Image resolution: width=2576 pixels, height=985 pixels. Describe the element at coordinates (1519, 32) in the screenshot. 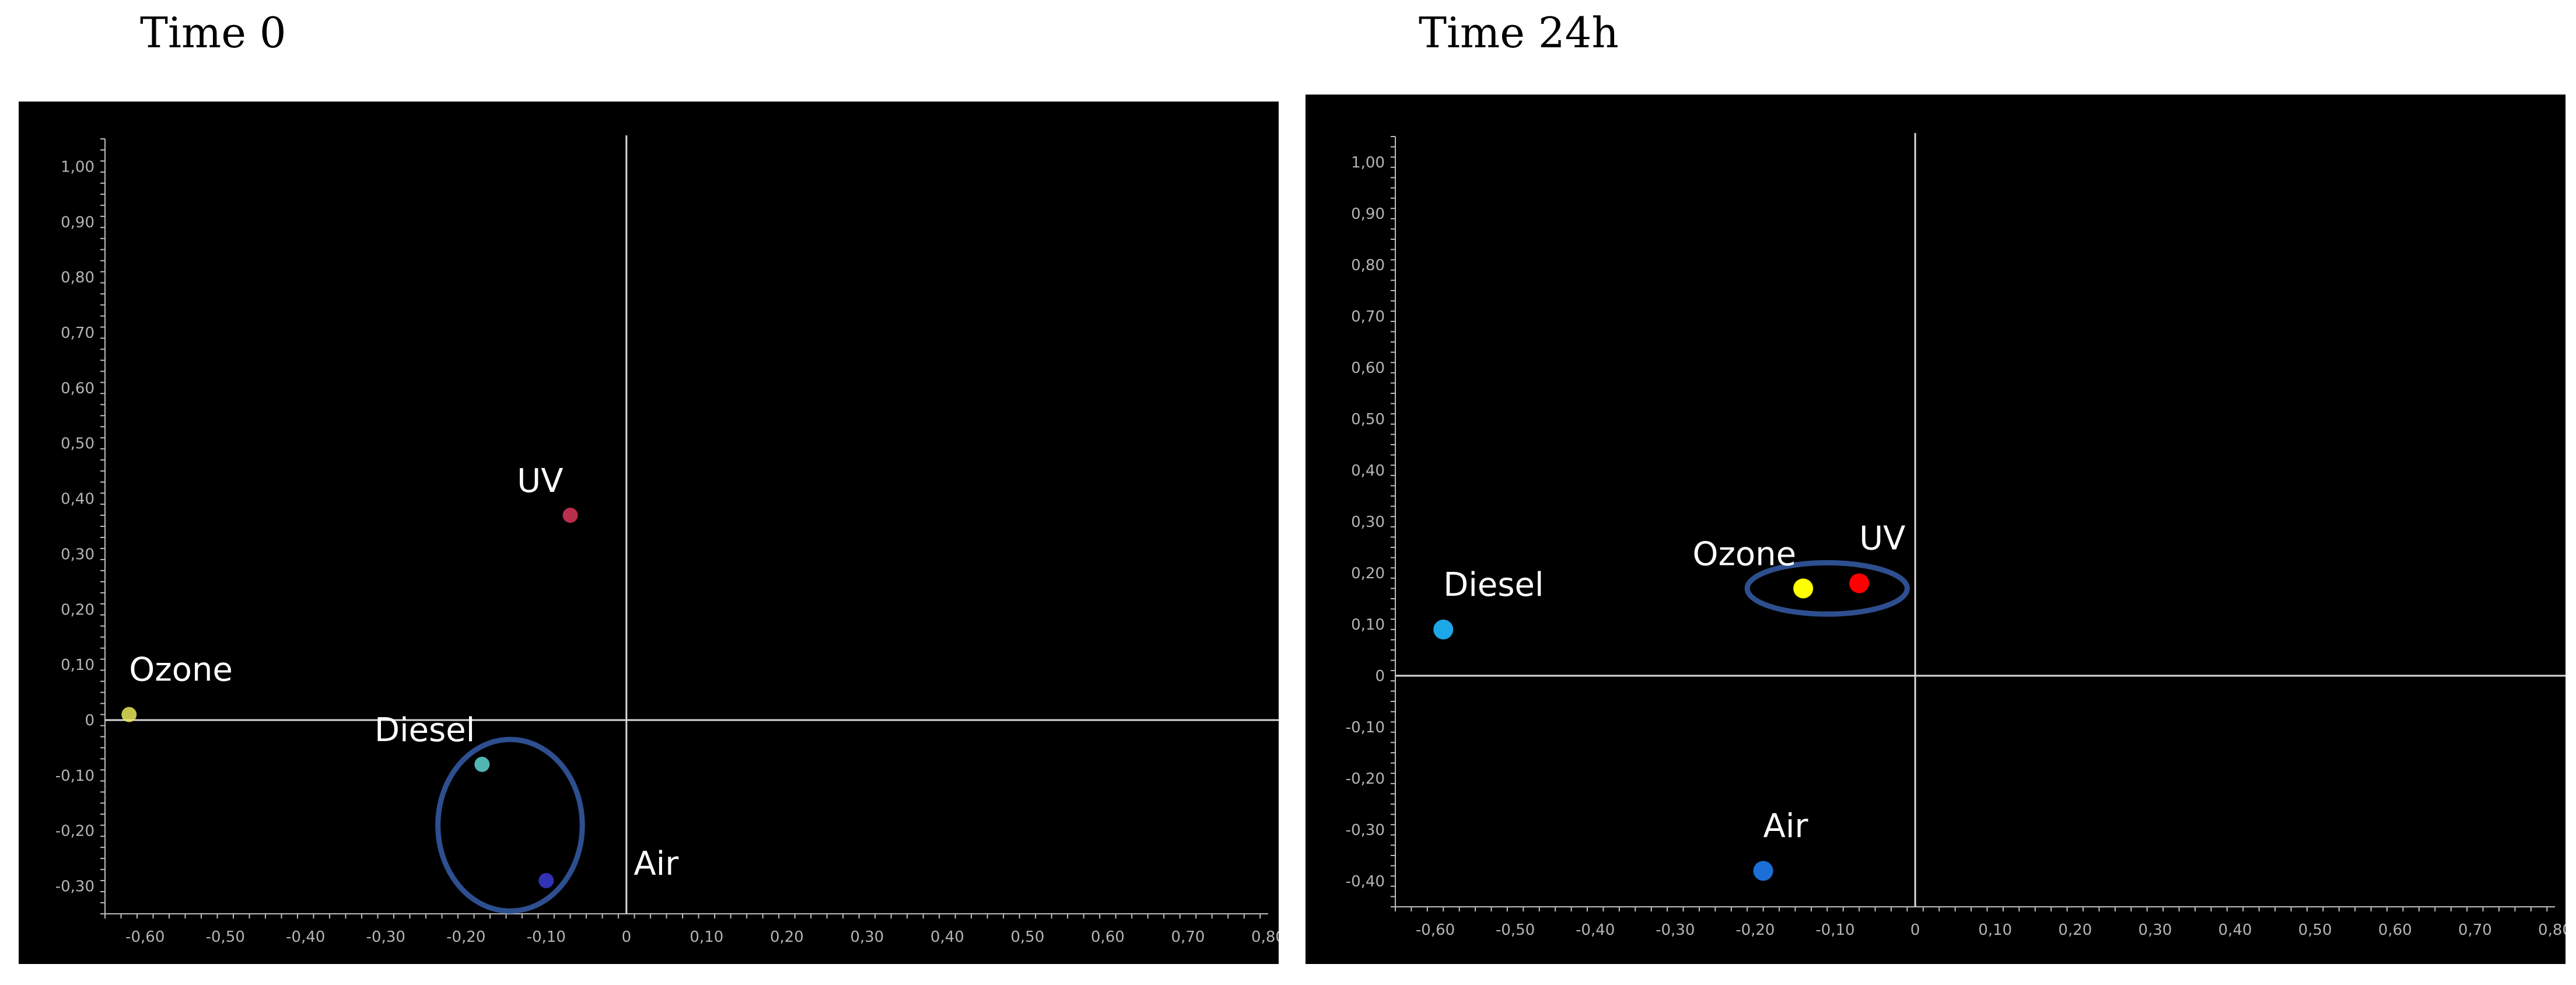

I see `chart-title-time-24h: Time 24h` at that location.